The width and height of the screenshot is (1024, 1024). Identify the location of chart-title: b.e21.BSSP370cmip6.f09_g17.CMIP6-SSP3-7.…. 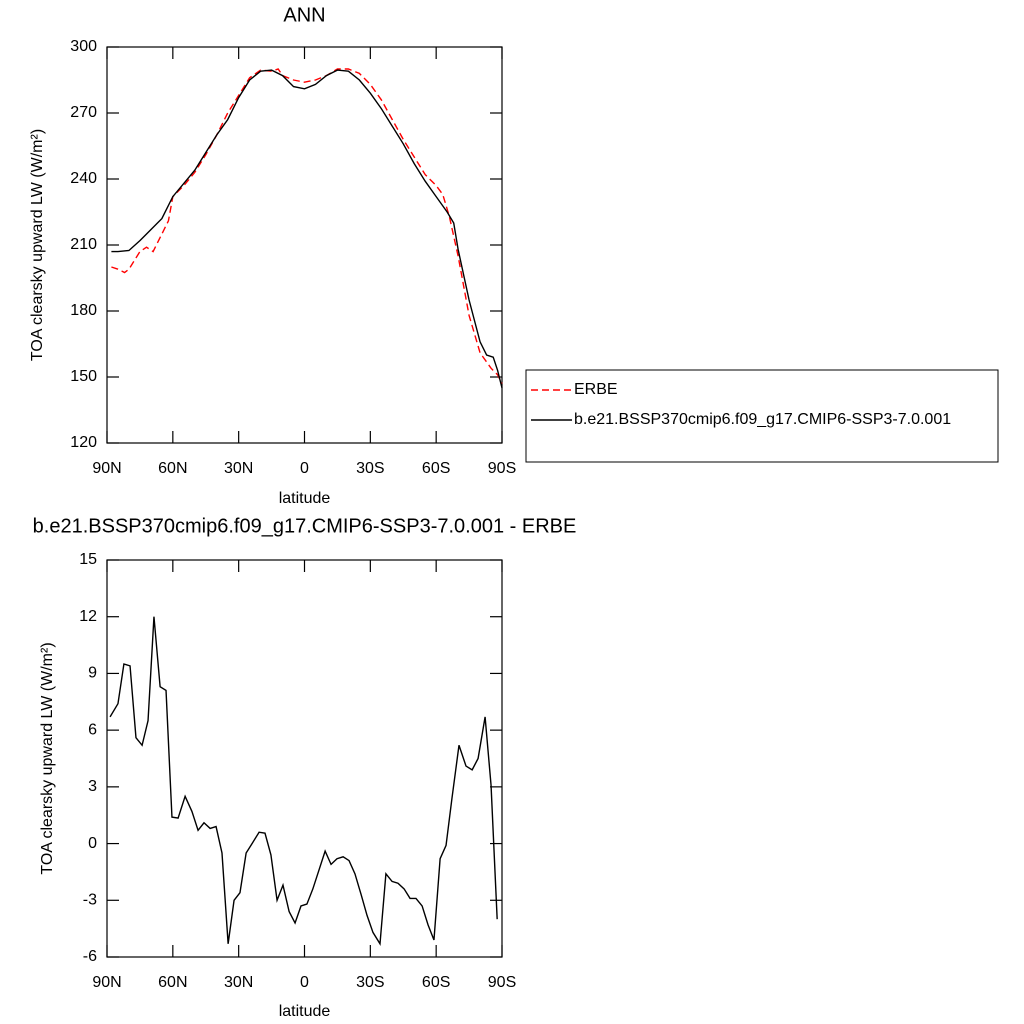
(305, 526).